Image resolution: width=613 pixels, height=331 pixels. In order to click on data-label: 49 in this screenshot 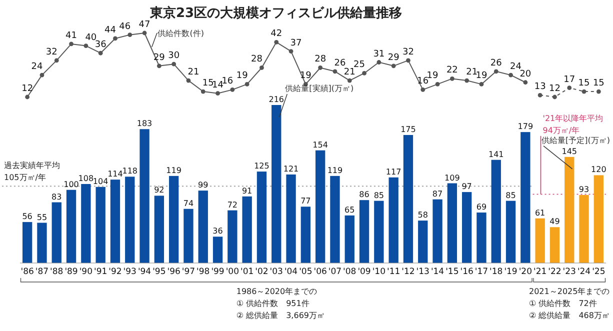, I will do `click(555, 221)`.